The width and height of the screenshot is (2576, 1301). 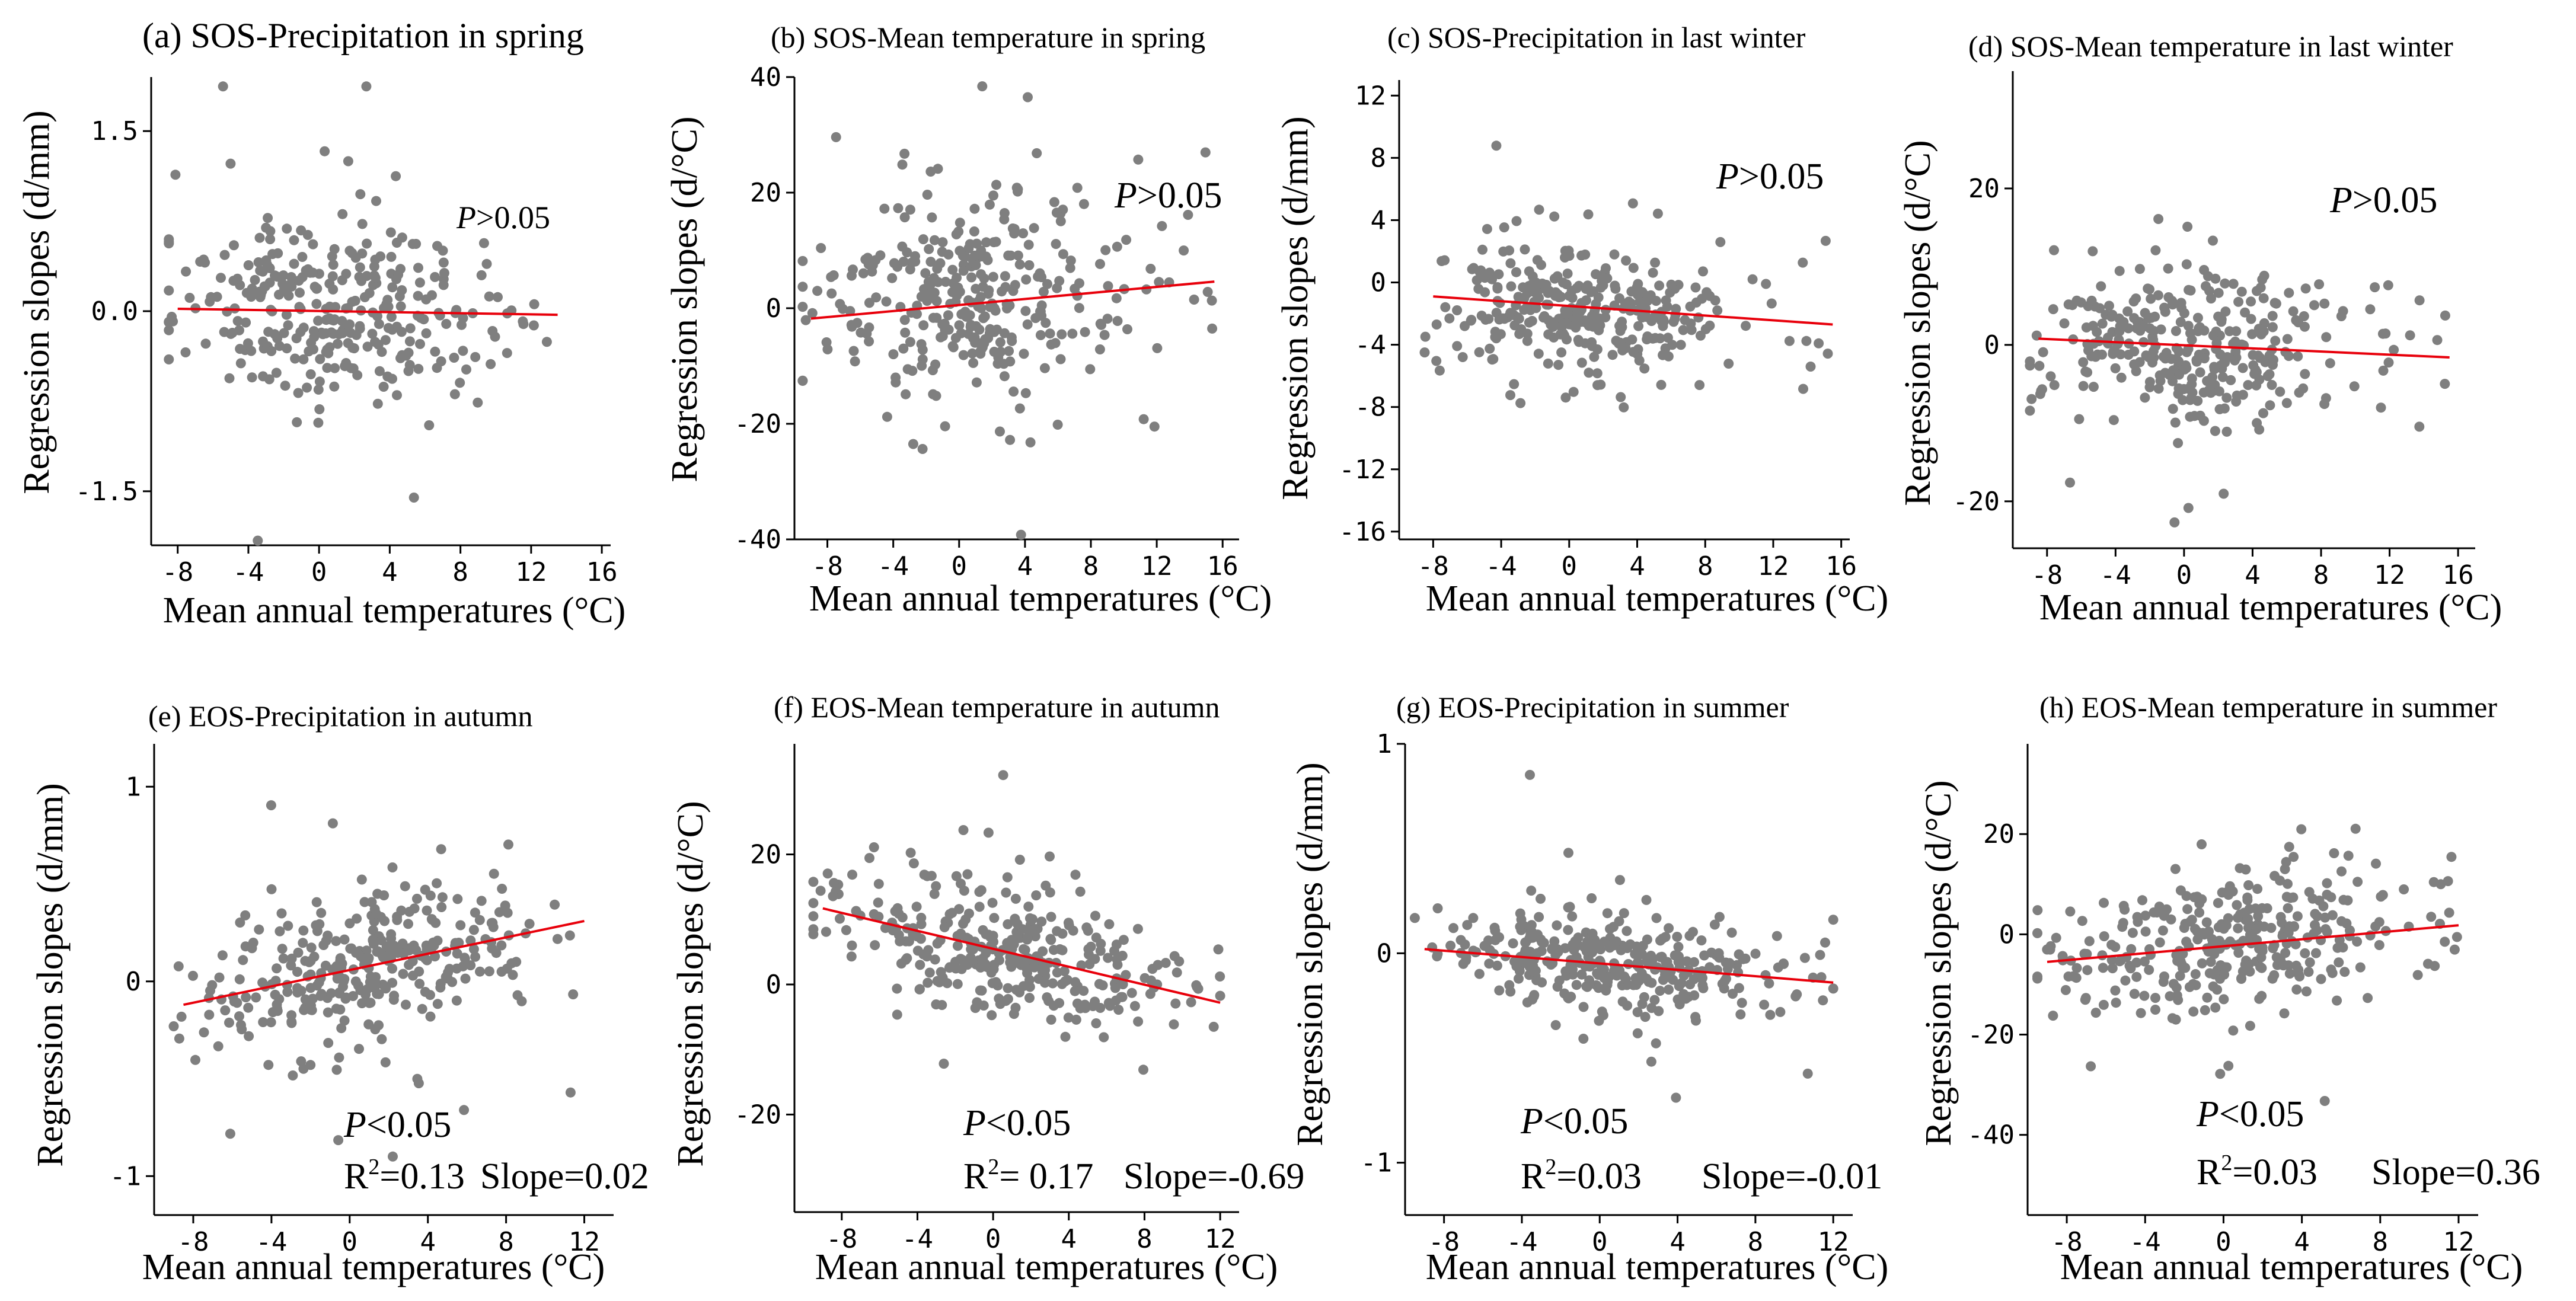 I want to click on panel-e-p-value: P<0.05, so click(x=397, y=1125).